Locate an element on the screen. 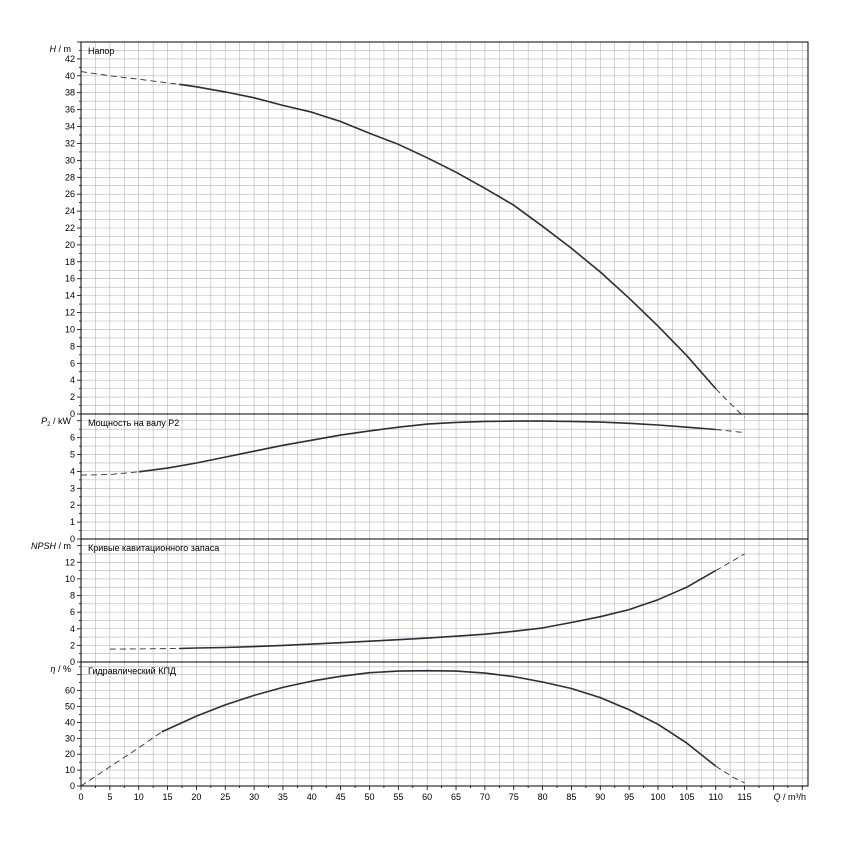 The width and height of the screenshot is (850, 855). x-tick-label: 85 is located at coordinates (571, 797).